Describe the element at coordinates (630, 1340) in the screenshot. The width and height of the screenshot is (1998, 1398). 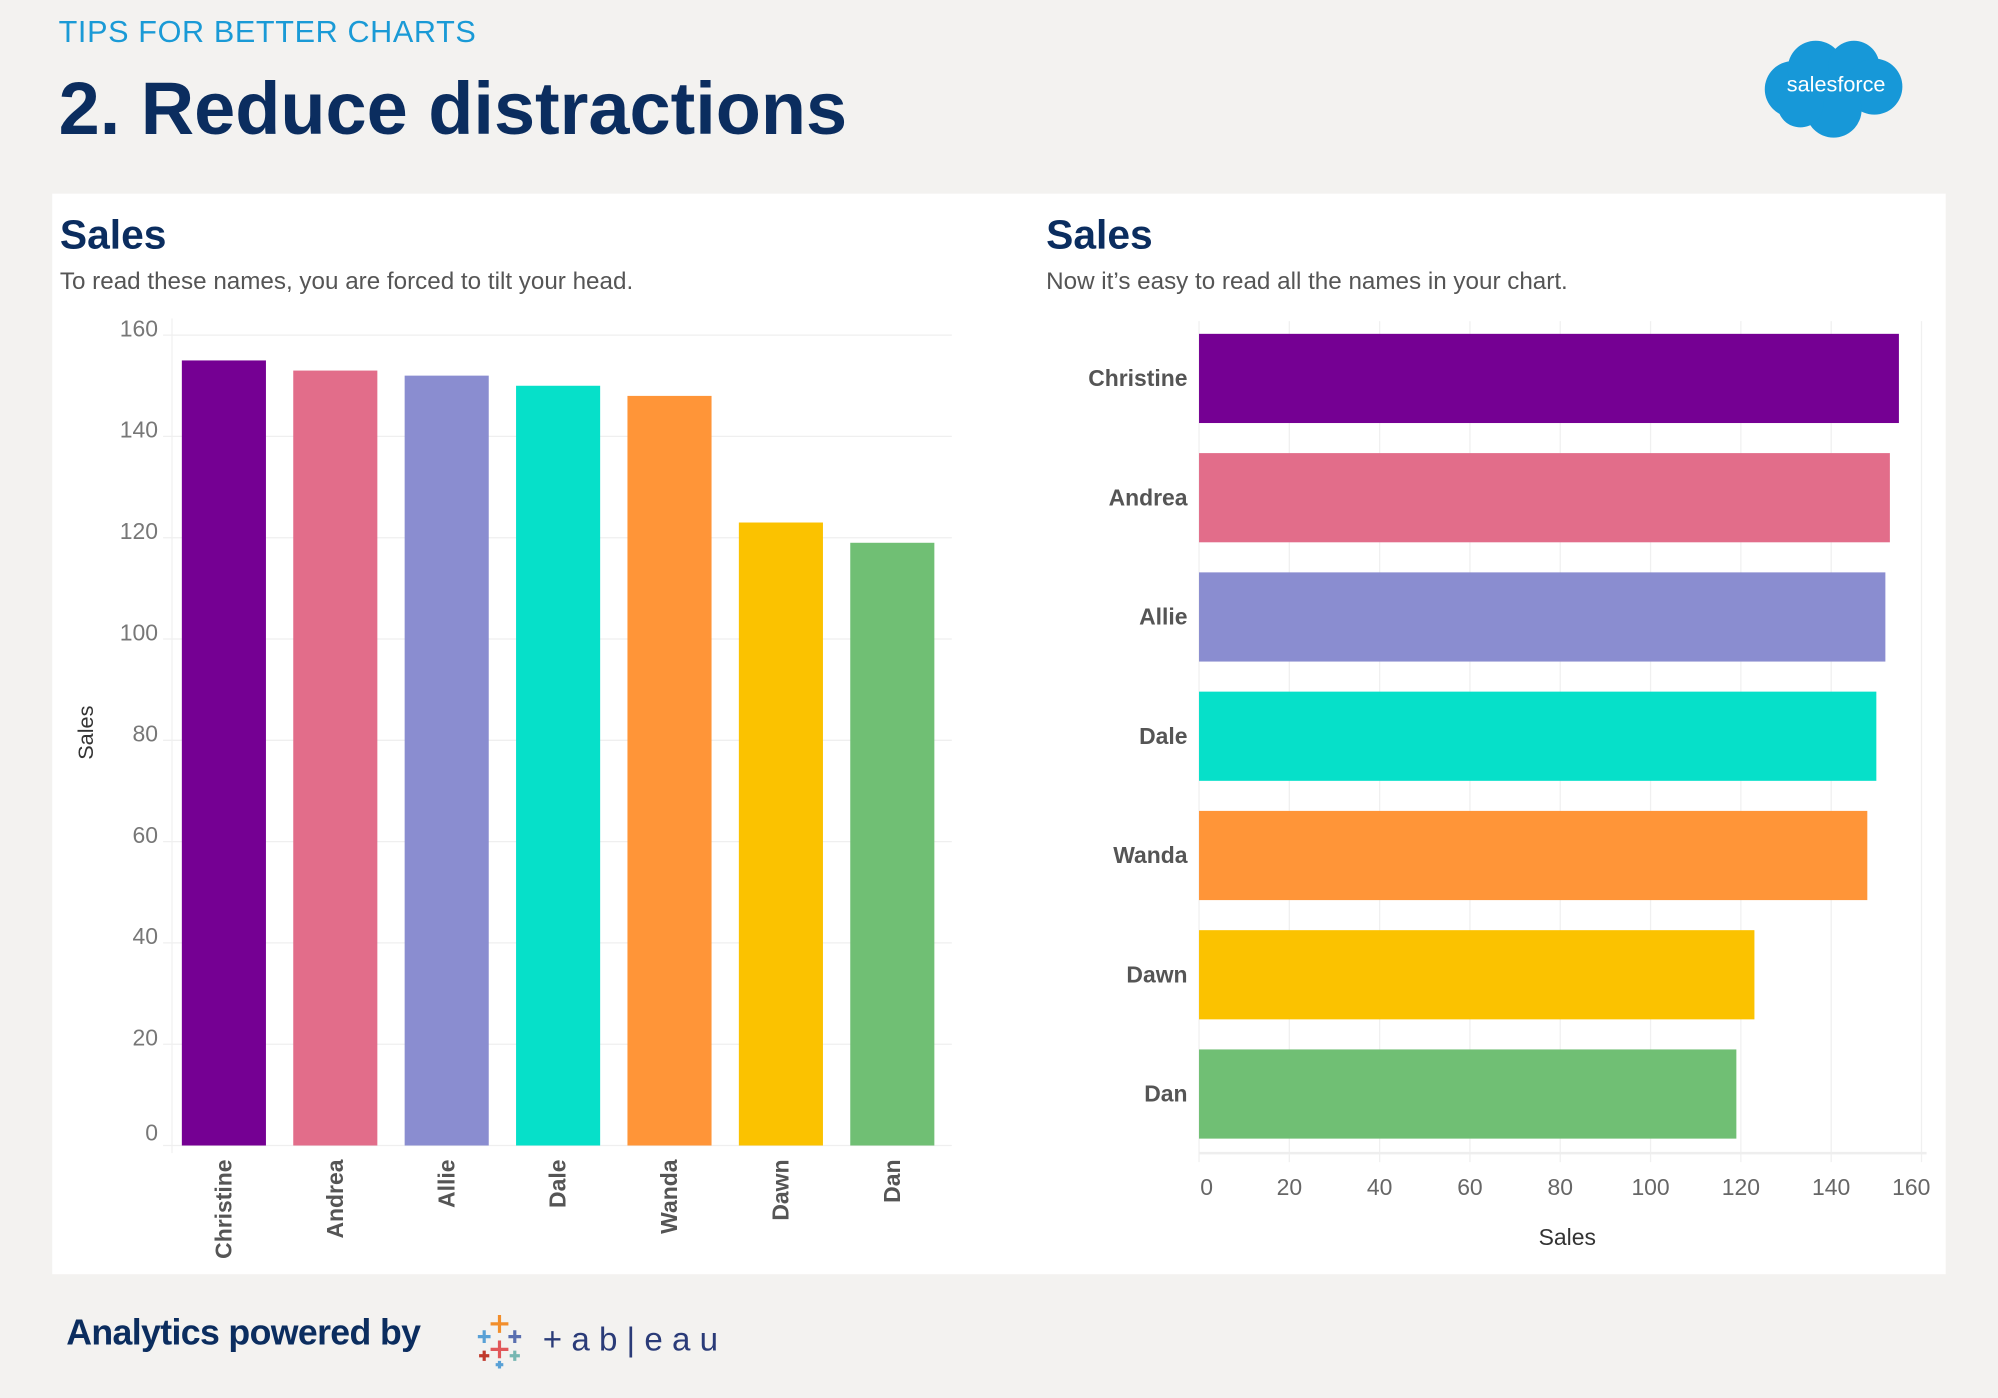
I see `tableau-wordmark: + a b | e a u` at that location.